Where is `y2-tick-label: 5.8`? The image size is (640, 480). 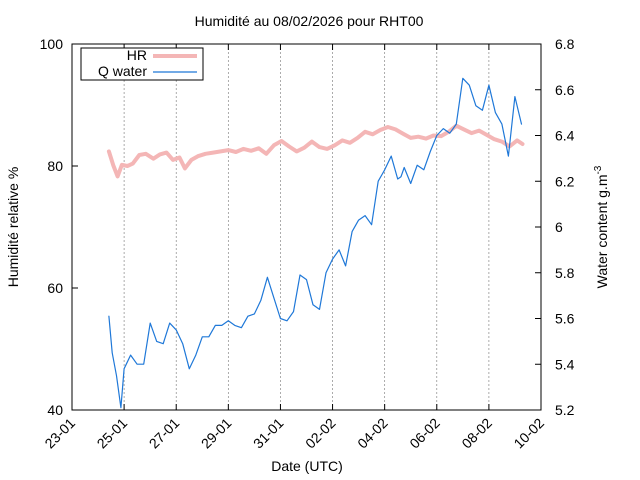 y2-tick-label: 5.8 is located at coordinates (565, 273).